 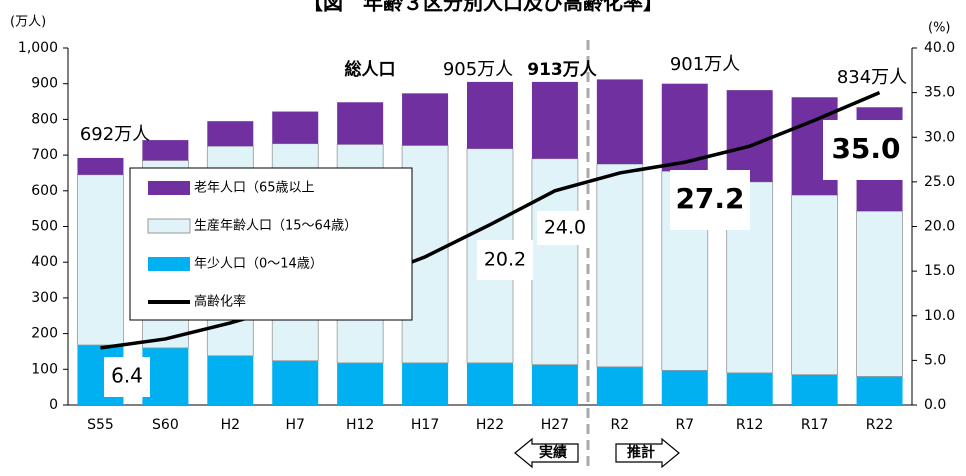 I want to click on x-tick-label: R7, so click(x=684, y=425).